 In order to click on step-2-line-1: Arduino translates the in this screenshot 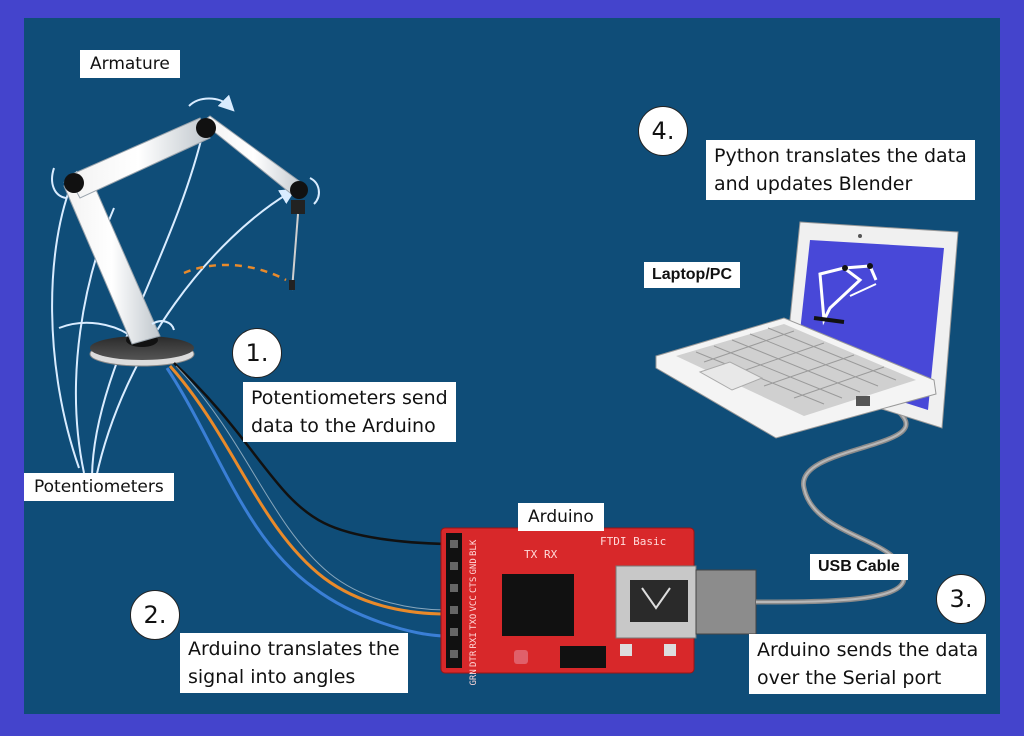, I will do `click(294, 649)`.